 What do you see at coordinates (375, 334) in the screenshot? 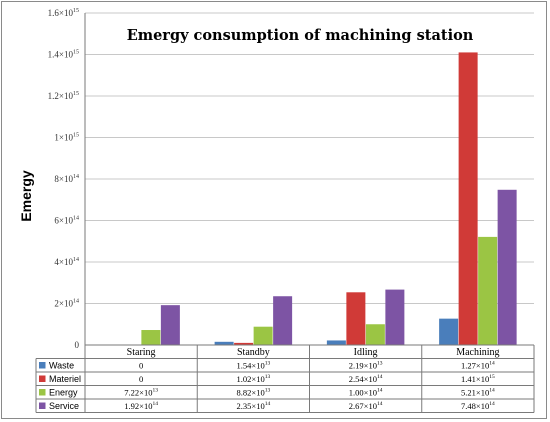
I see `bar-energy-idling` at bounding box center [375, 334].